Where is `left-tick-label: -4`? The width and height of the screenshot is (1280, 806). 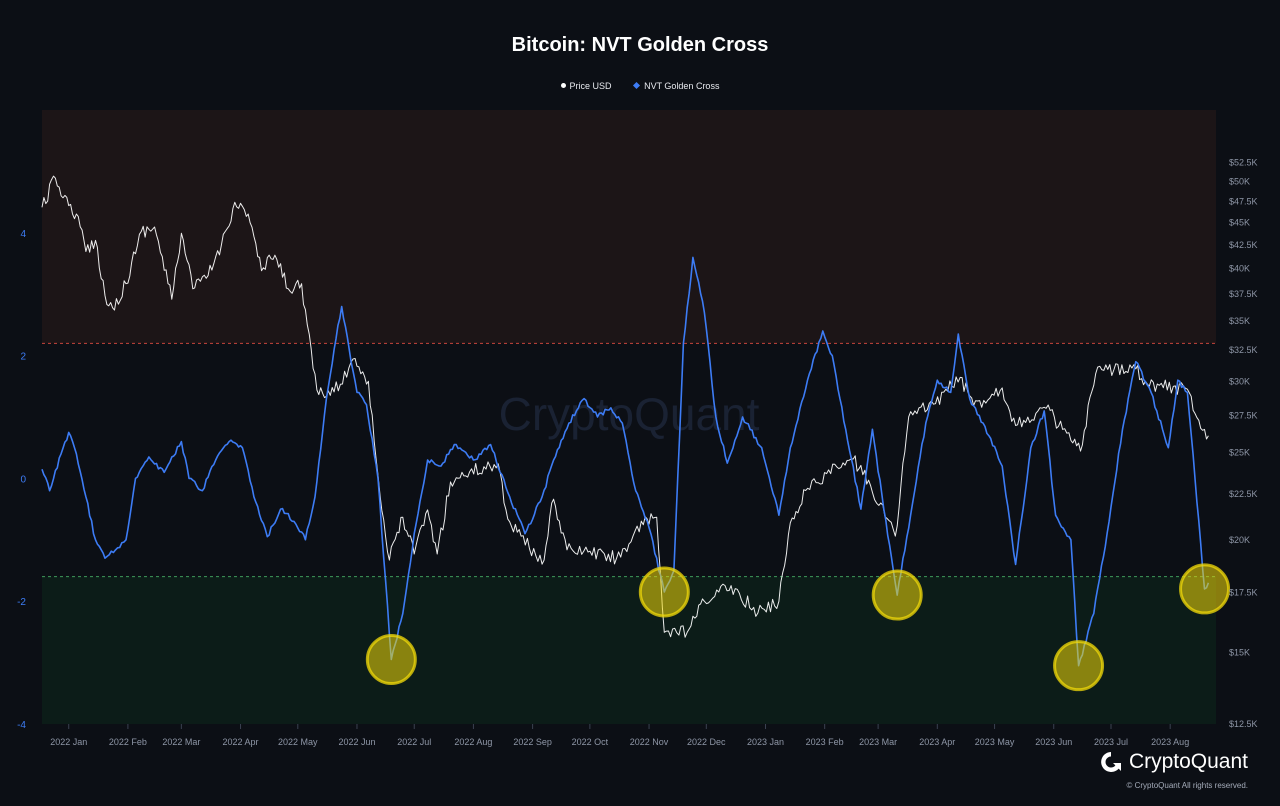
left-tick-label: -4 is located at coordinates (21, 725).